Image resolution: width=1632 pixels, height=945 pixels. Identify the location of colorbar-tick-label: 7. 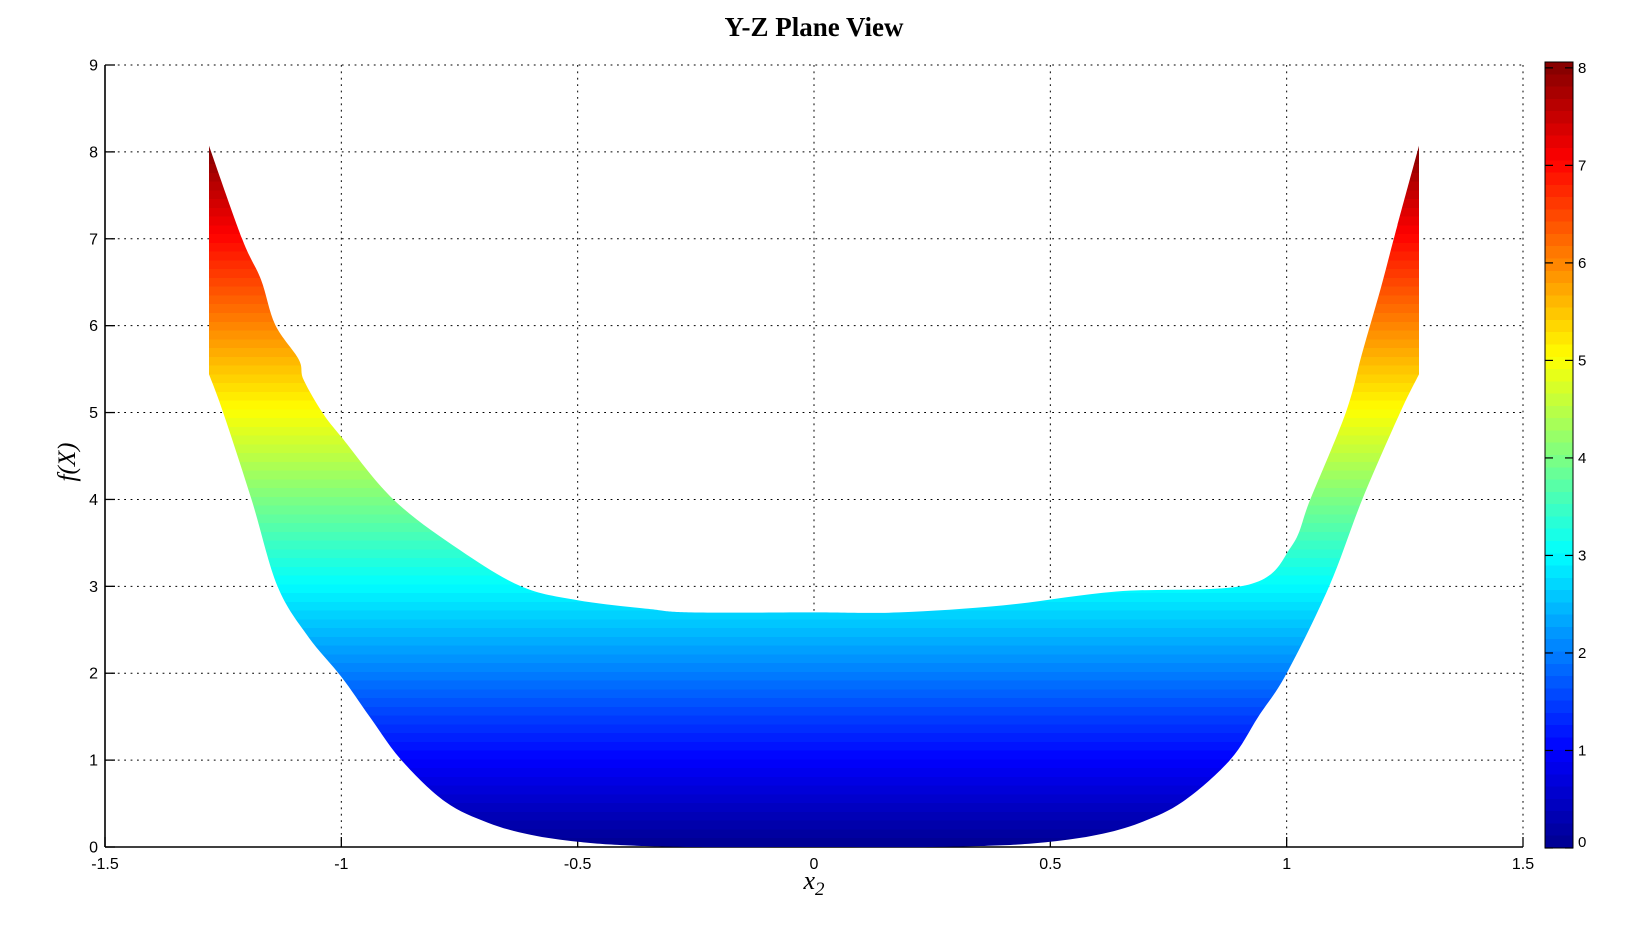
(1582, 165).